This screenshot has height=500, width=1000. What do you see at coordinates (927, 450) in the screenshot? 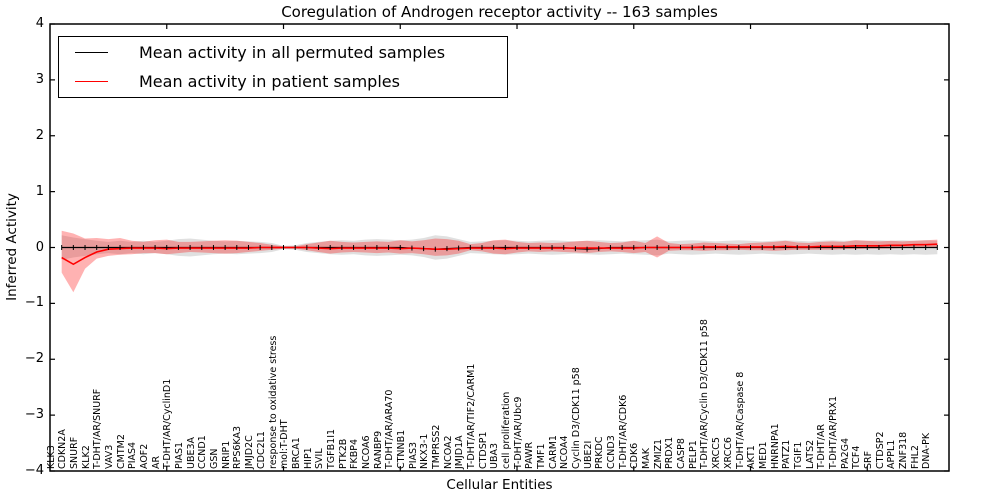
I see `x-tick-label: DNA-PK` at bounding box center [927, 450].